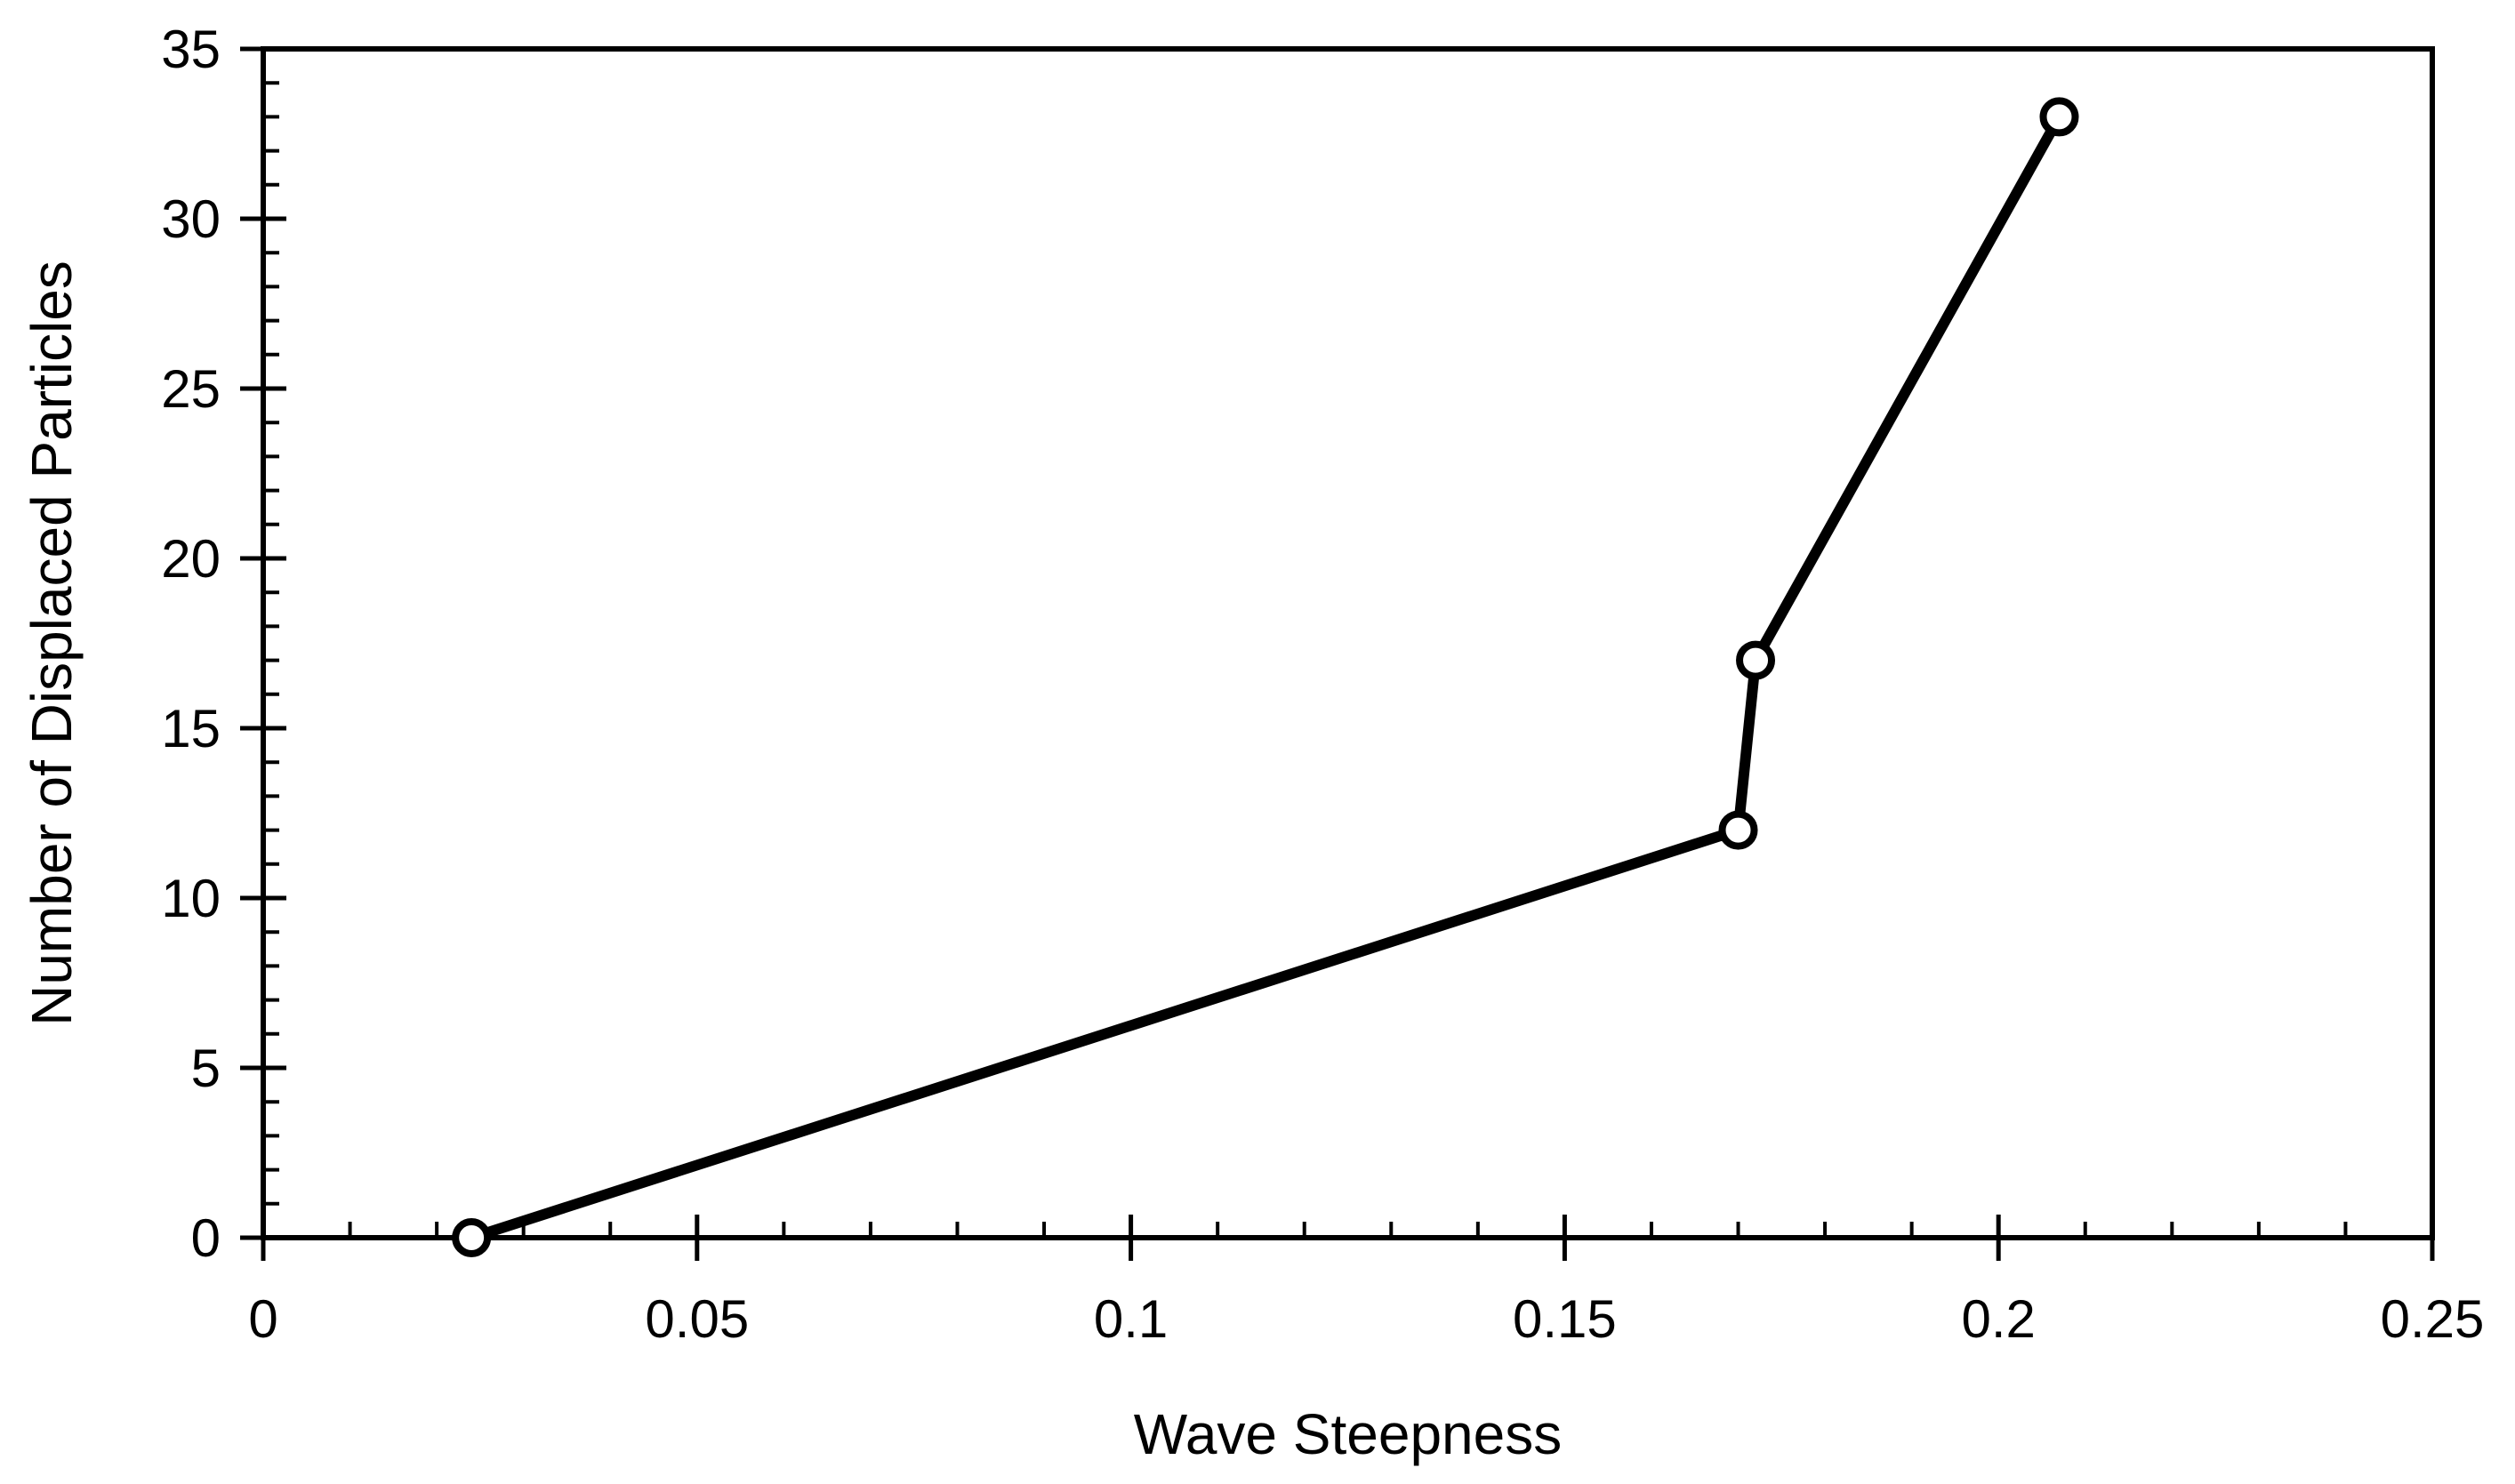 The image size is (2515, 1484). I want to click on x-tick-label: 0.05, so click(697, 1319).